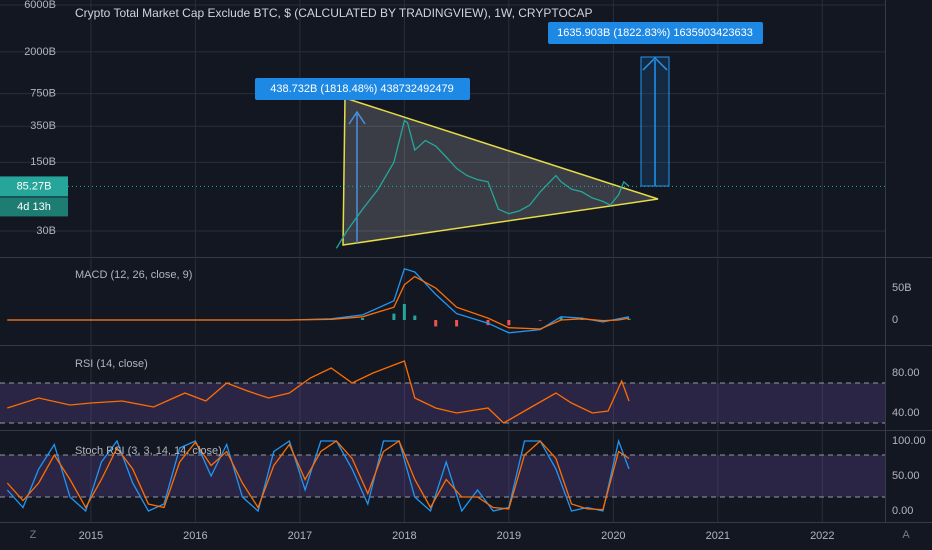  I want to click on x-tick-label: 2015, so click(91, 536).